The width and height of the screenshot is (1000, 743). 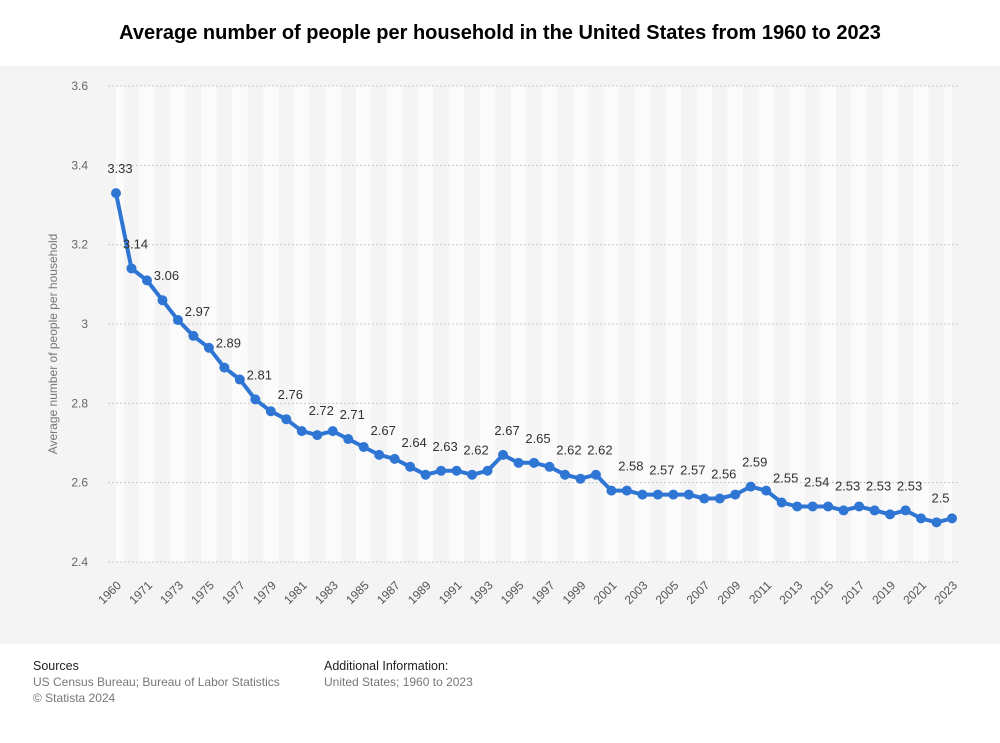 What do you see at coordinates (79, 245) in the screenshot?
I see `y-tick-label: 3.2` at bounding box center [79, 245].